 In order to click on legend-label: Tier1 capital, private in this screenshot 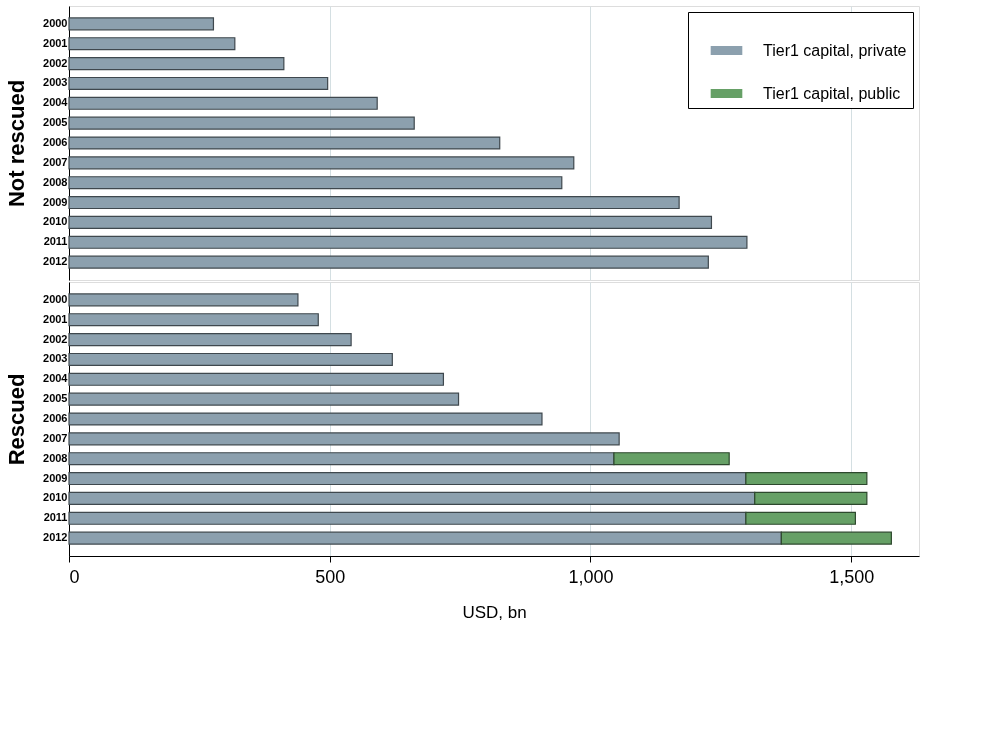, I will do `click(835, 50)`.